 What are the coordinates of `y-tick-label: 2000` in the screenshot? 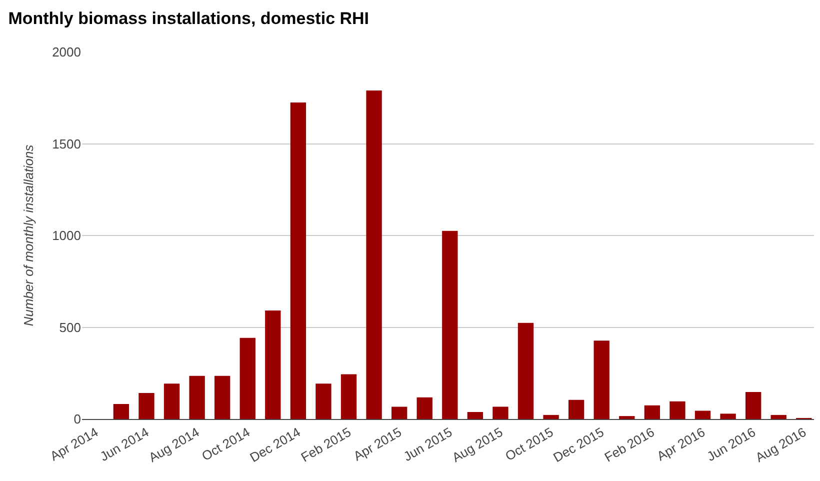 It's located at (66, 52).